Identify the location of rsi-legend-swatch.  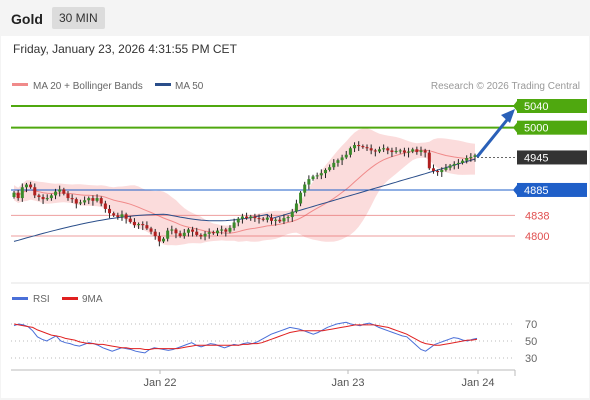
(20, 298).